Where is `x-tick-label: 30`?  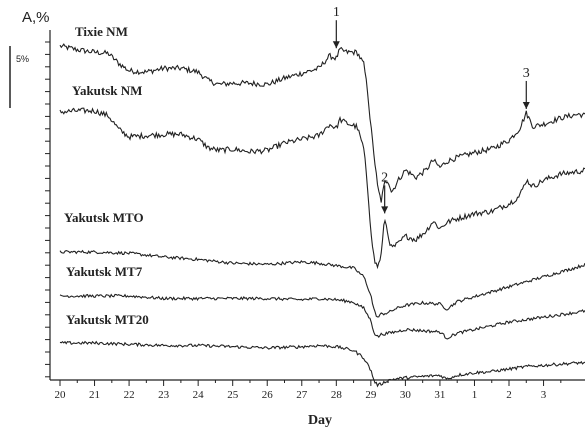 x-tick-label: 30 is located at coordinates (406, 395).